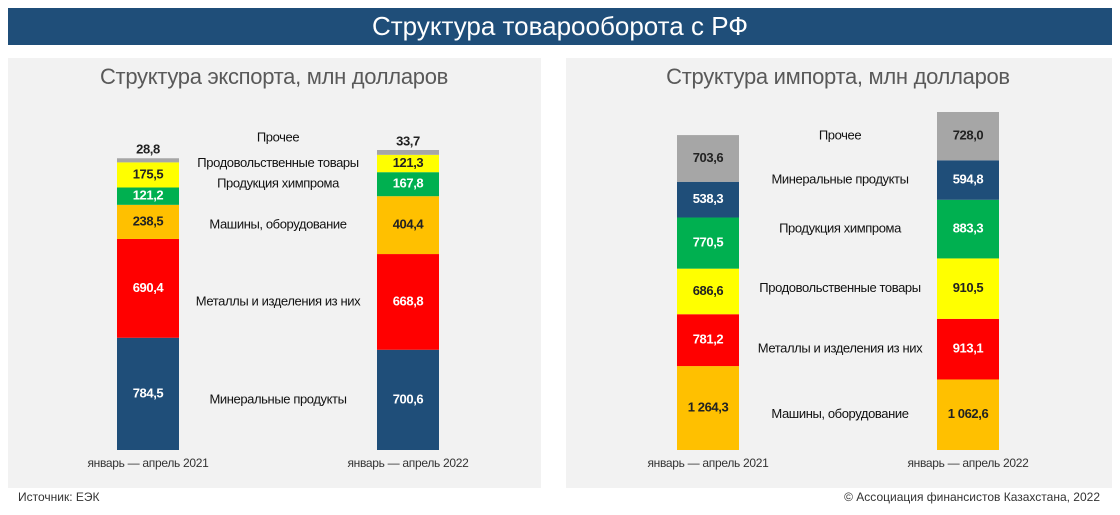  I want to click on value-label: 175,5, so click(148, 173).